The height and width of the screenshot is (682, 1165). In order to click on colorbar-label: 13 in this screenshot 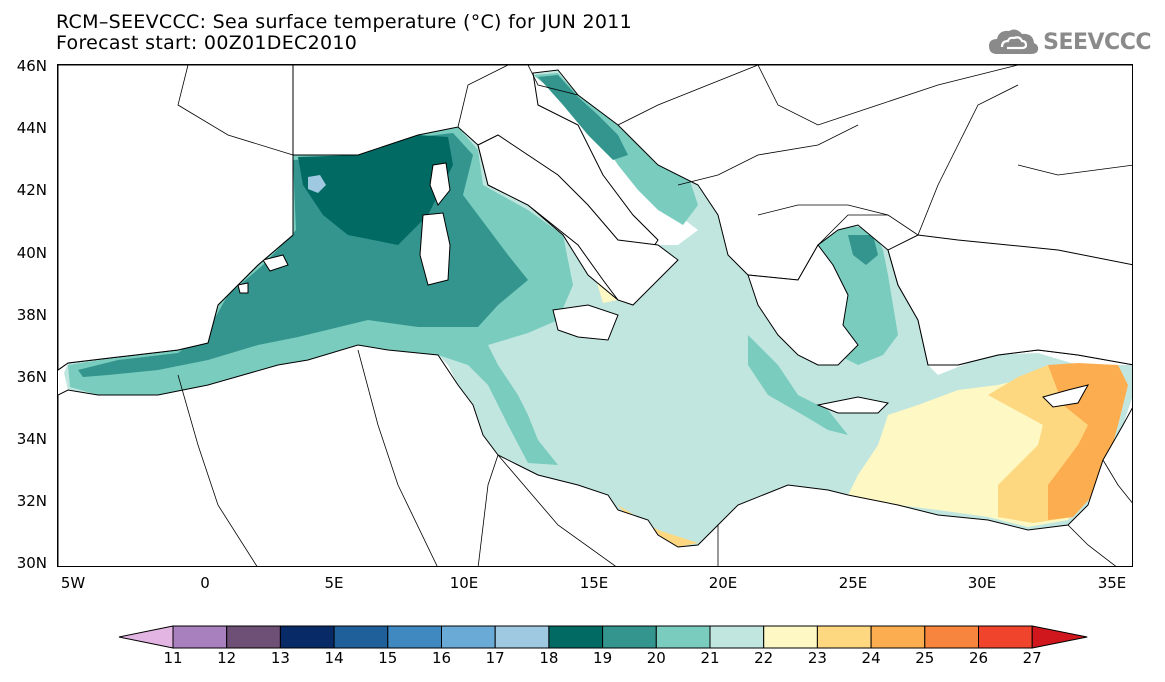, I will do `click(280, 658)`.